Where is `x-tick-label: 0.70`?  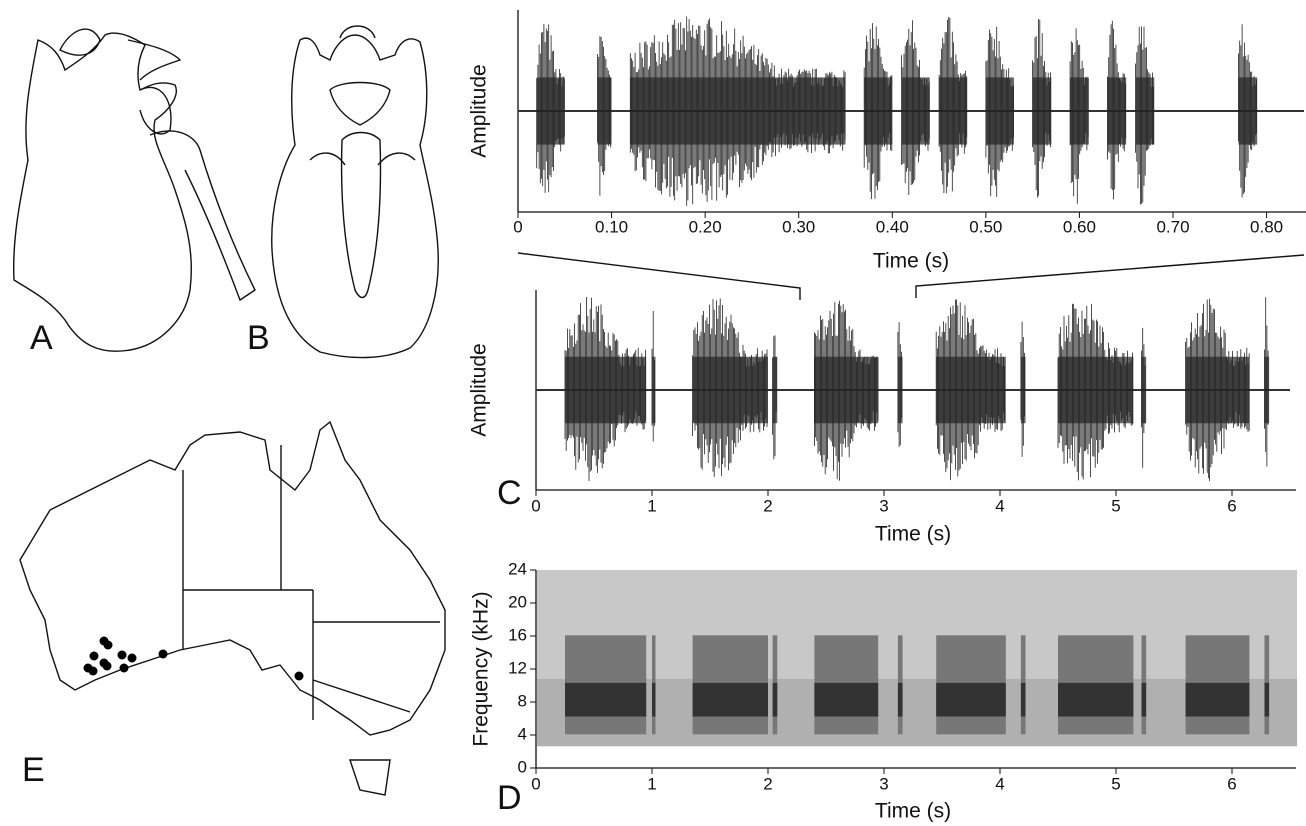 x-tick-label: 0.70 is located at coordinates (1172, 226).